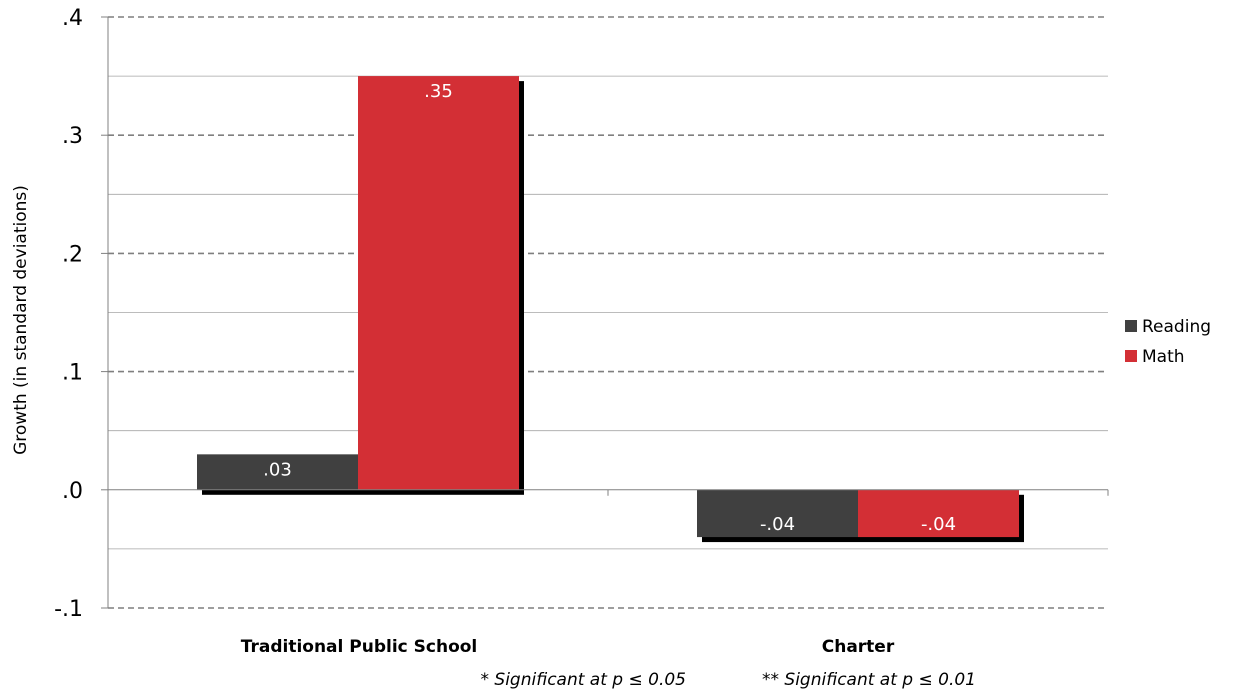 The width and height of the screenshot is (1234, 692). I want to click on zero-axis, so click(608, 492).